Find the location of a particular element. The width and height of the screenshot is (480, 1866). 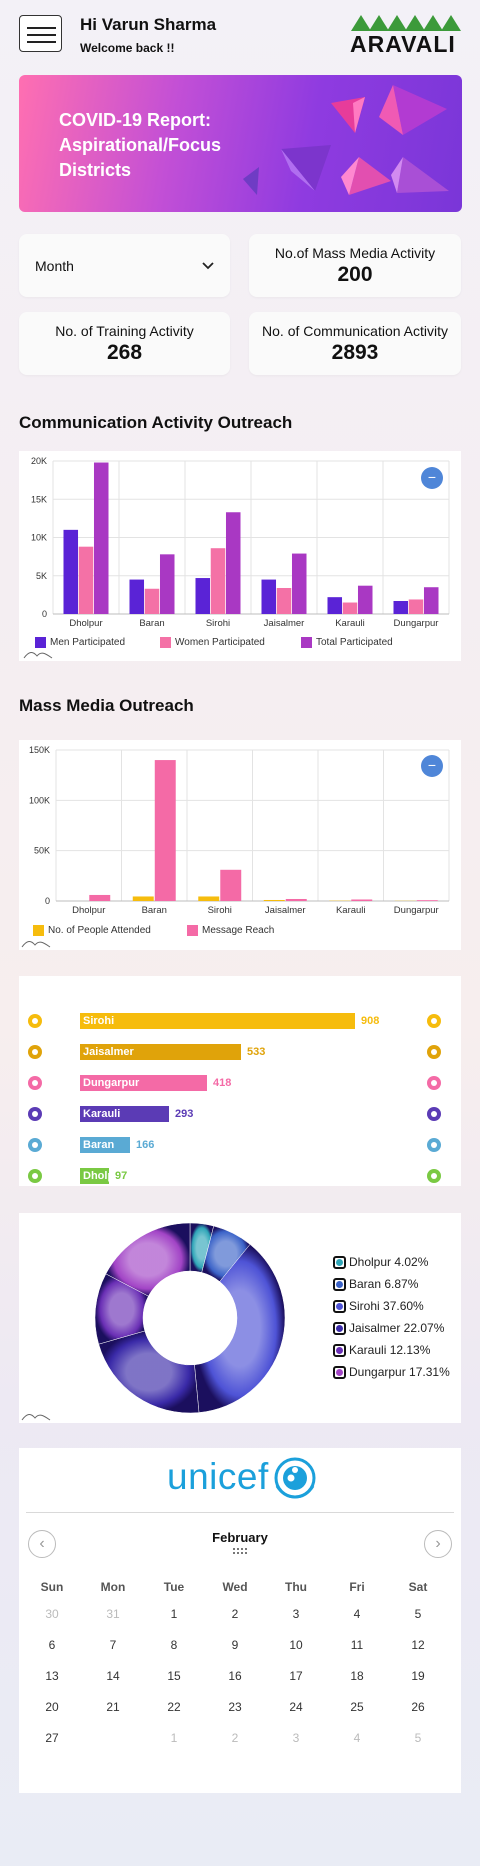

calendar-month: February is located at coordinates (240, 1537).